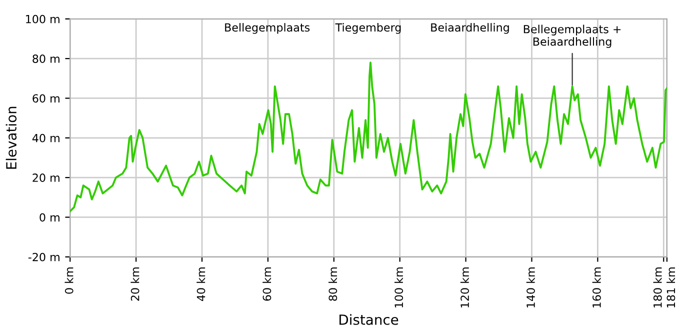 The height and width of the screenshot is (326, 694). Describe the element at coordinates (46, 138) in the screenshot. I see `y-tick-label: 40 m` at that location.